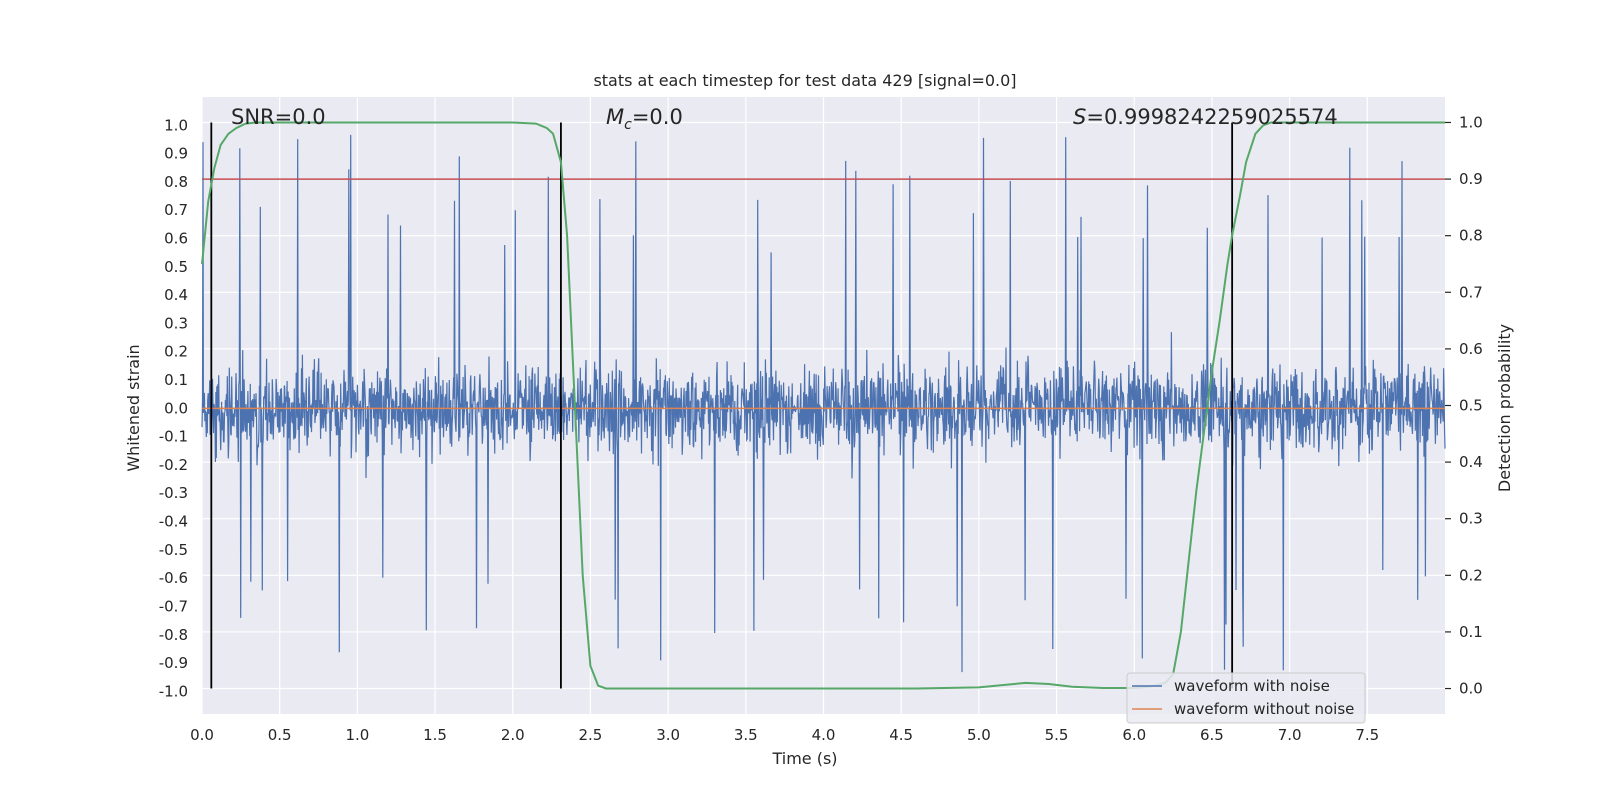  Describe the element at coordinates (1471, 122) in the screenshot. I see `right-y-tick-label: 1.0` at that location.